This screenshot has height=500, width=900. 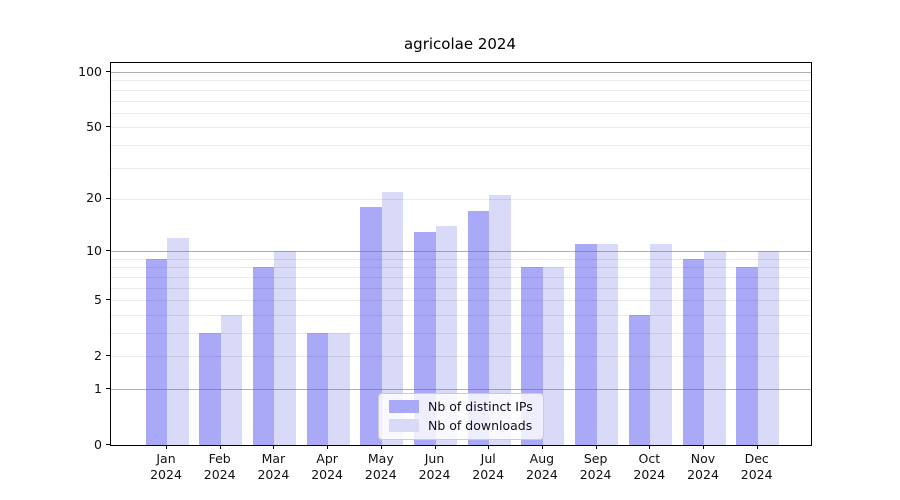 What do you see at coordinates (434, 466) in the screenshot?
I see `x-tick-label: Jun 2024` at bounding box center [434, 466].